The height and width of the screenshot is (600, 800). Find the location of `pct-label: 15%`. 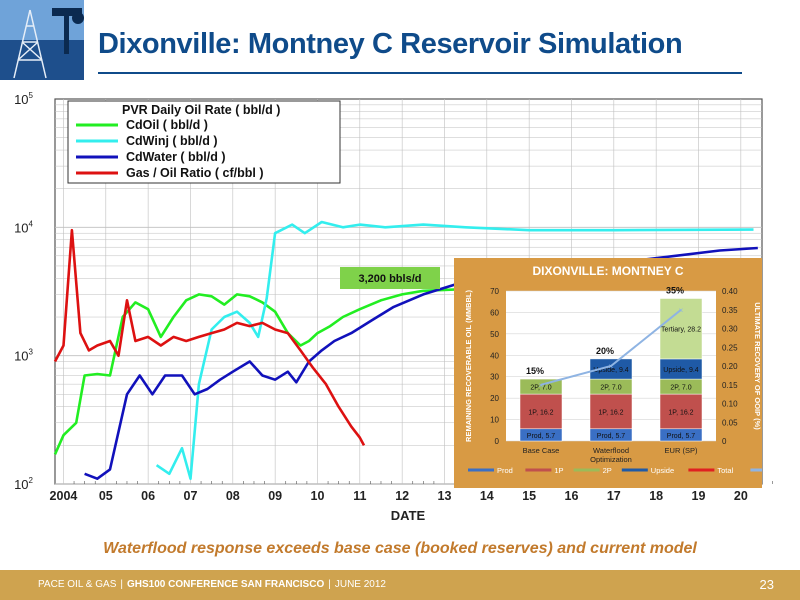

pct-label: 15% is located at coordinates (535, 371).